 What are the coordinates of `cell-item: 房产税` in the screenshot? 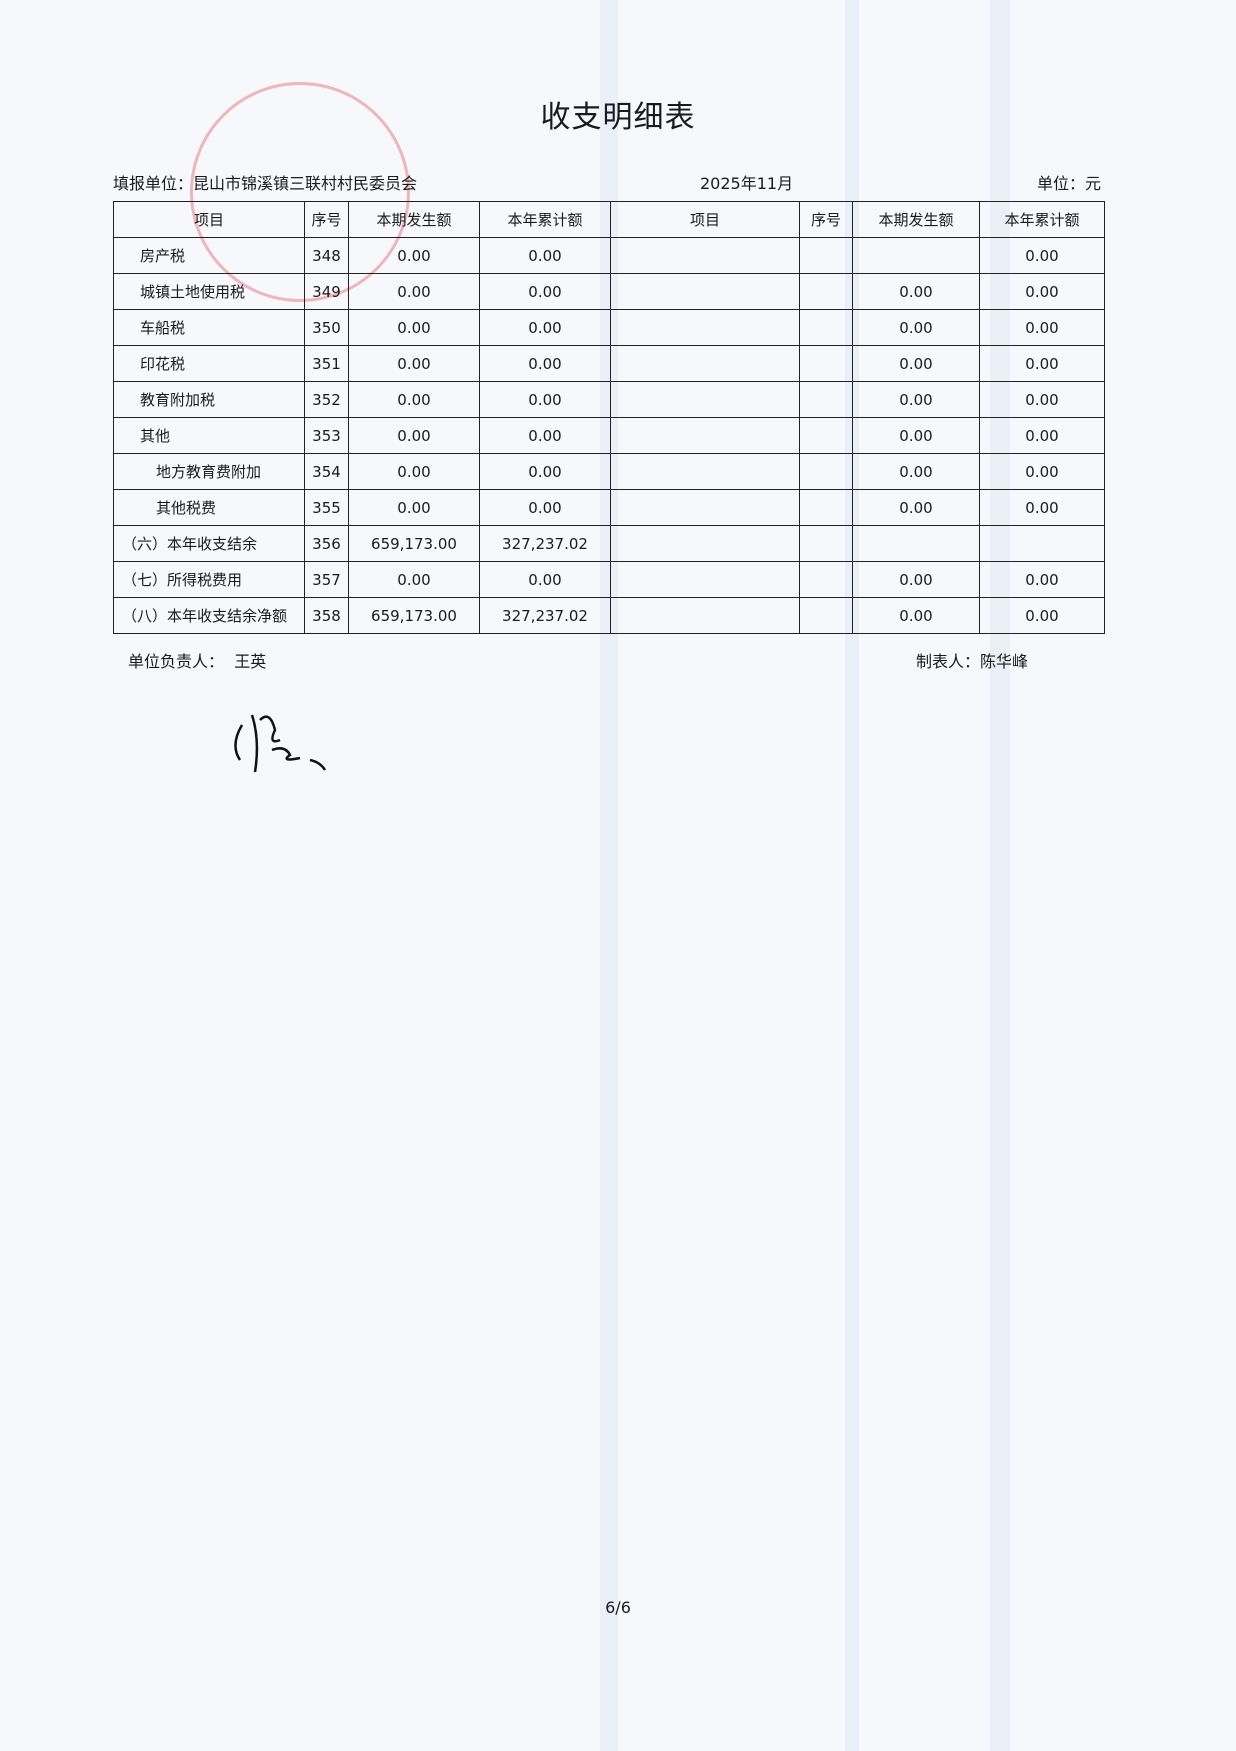 It's located at (209, 255).